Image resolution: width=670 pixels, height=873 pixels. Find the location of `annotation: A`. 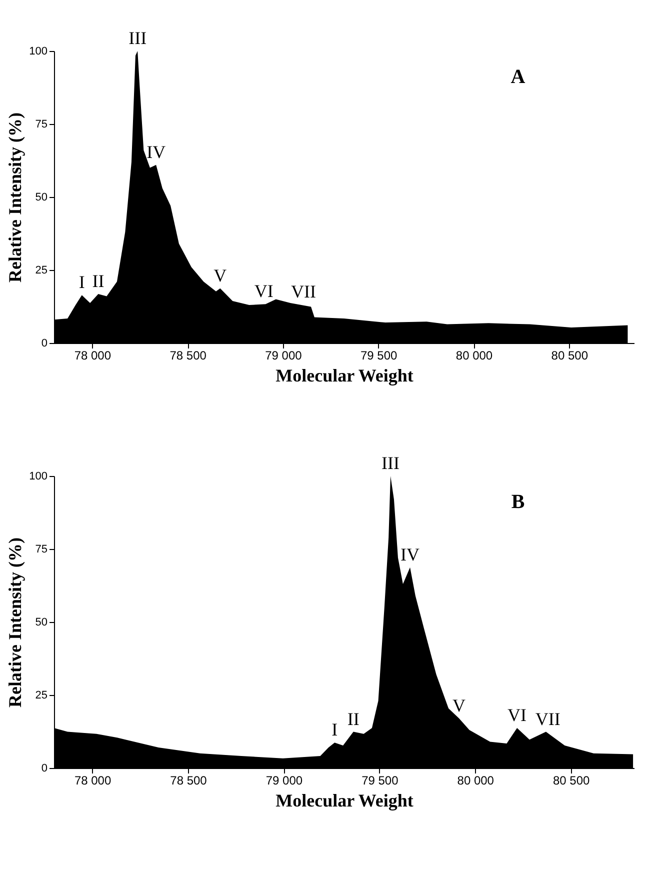

annotation: A is located at coordinates (518, 77).